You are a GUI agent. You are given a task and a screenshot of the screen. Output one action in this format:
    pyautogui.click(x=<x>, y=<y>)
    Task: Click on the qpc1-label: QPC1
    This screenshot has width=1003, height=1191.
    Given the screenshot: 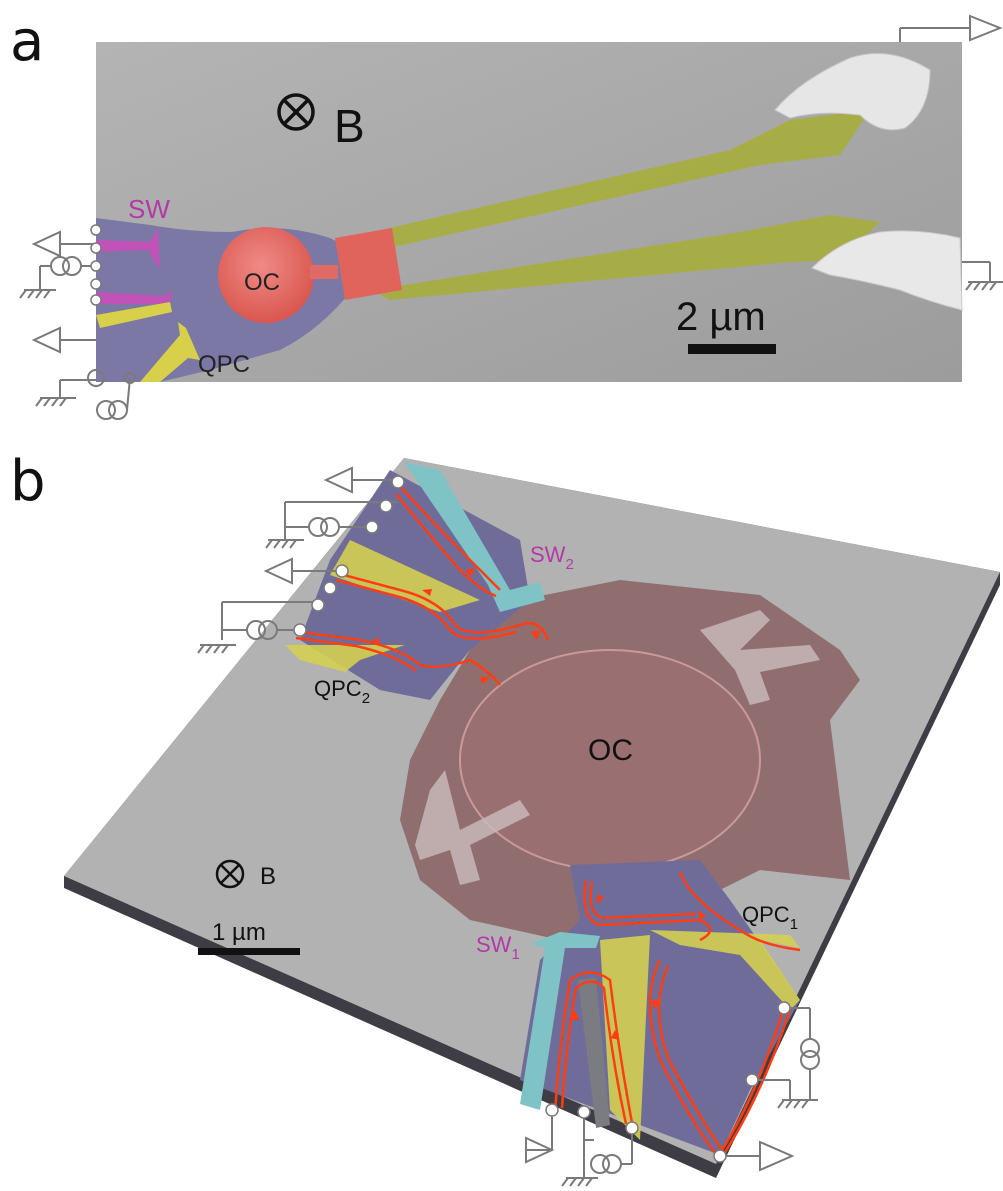 What is the action you would take?
    pyautogui.click(x=770, y=917)
    